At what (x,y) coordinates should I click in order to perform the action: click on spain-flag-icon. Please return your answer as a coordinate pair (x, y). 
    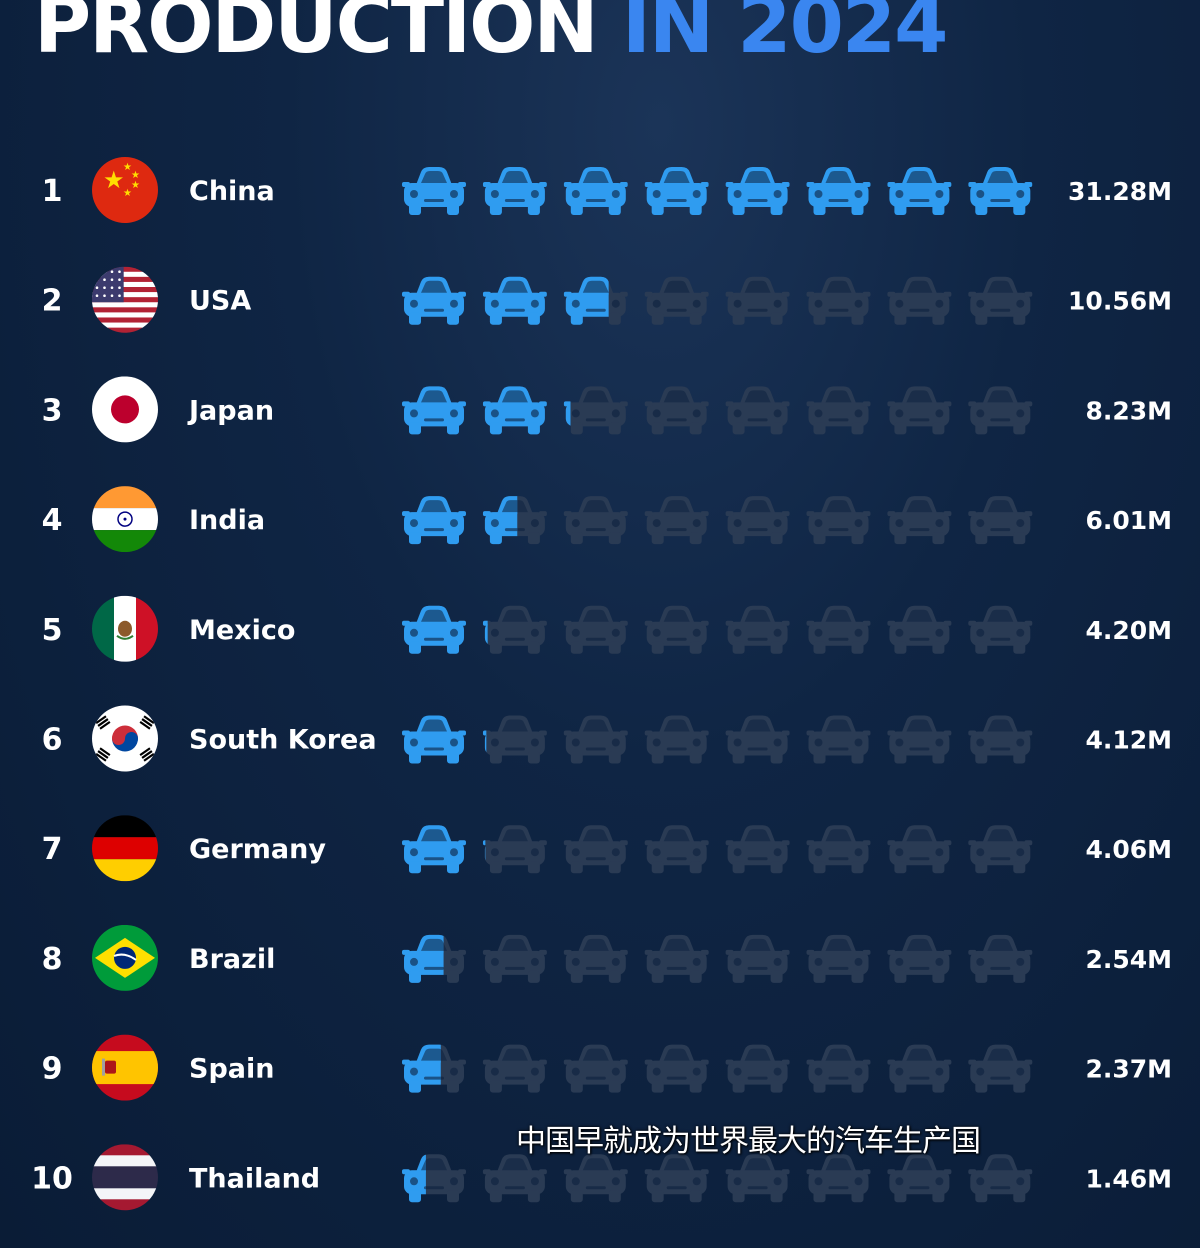
    Looking at the image, I should click on (125, 1067).